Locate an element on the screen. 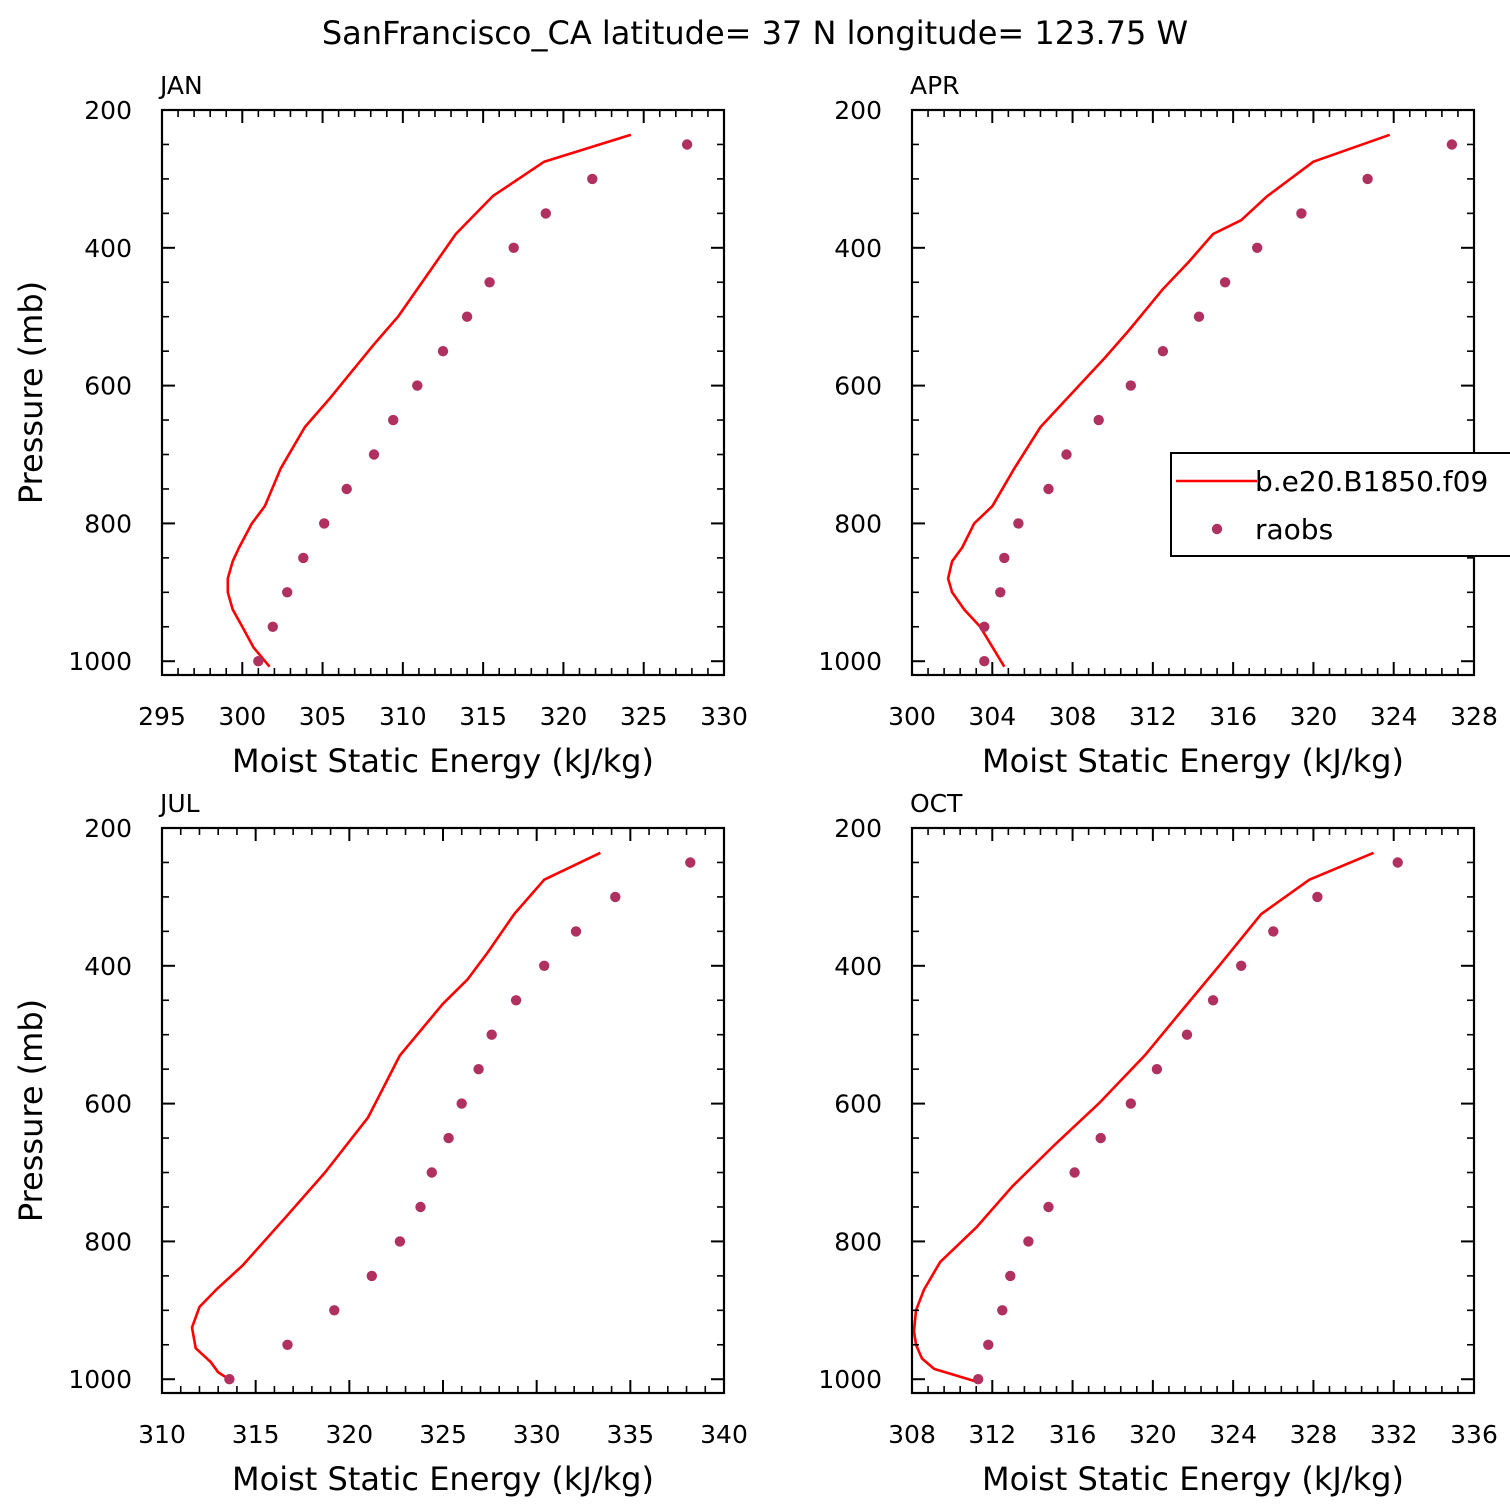 The width and height of the screenshot is (1510, 1510). x-tick-label: 315 is located at coordinates (256, 1434).